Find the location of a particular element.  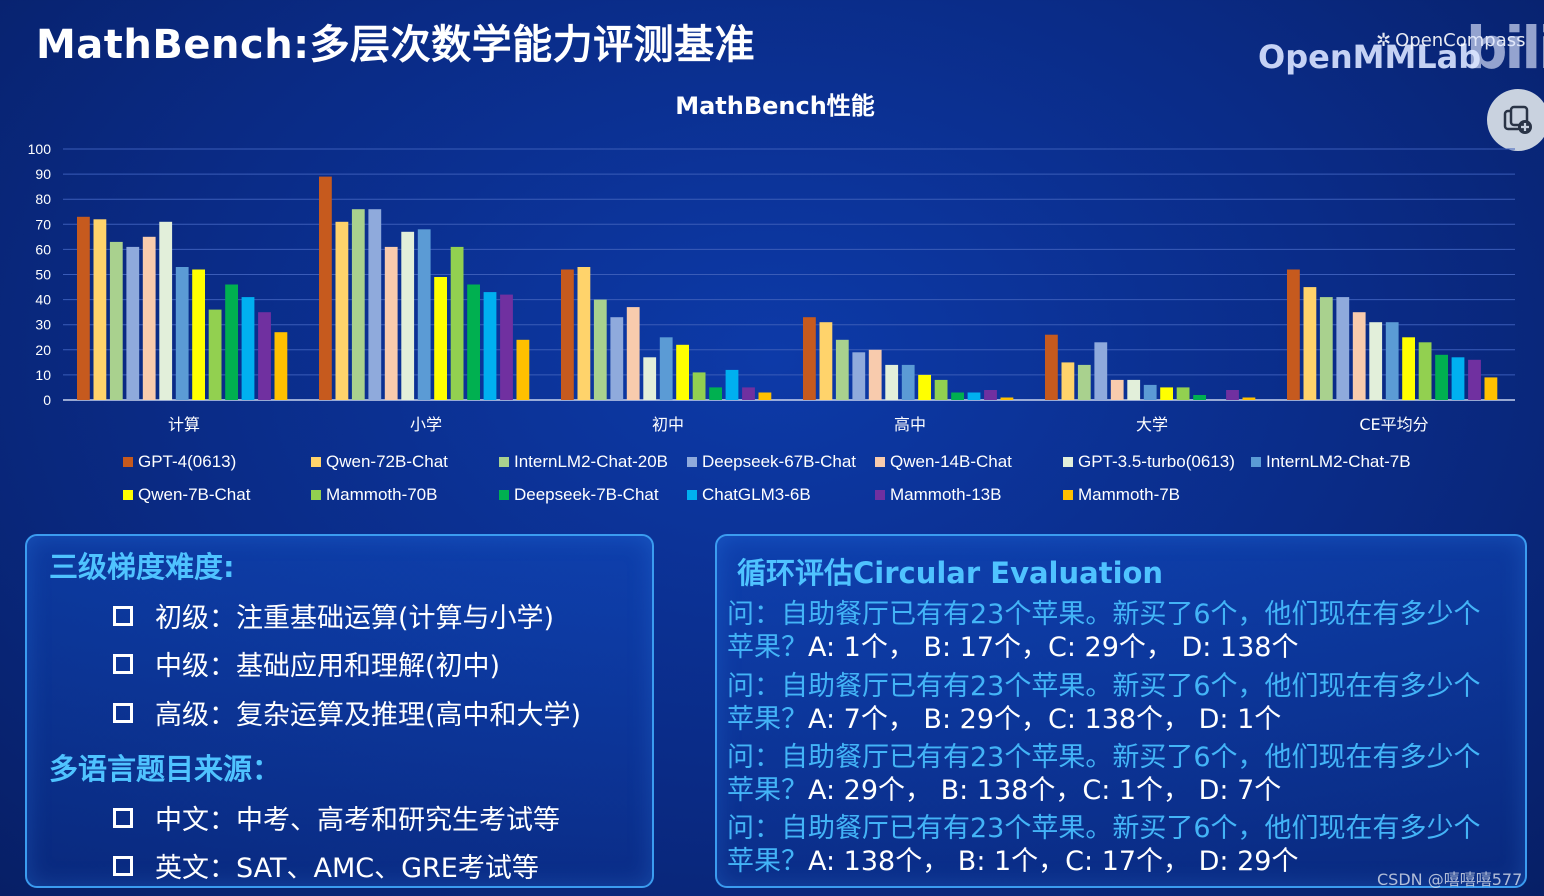

legend-label: Deepseek-67B-Chat is located at coordinates (779, 461).